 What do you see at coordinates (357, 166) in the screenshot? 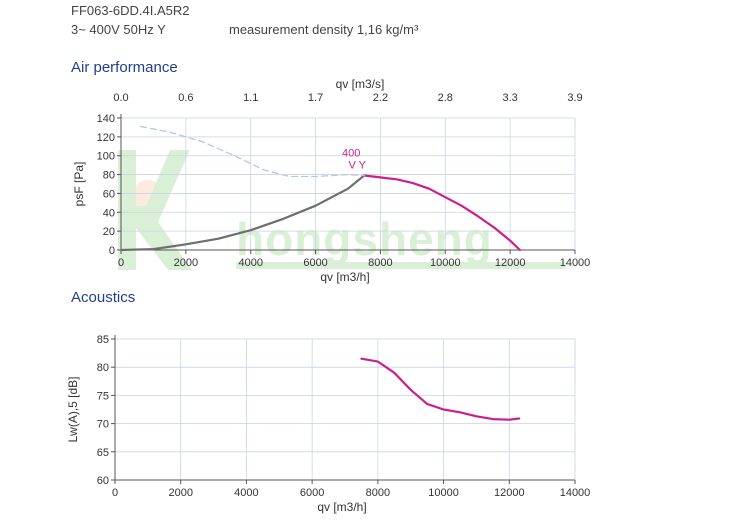
I see `curve-label-connection: V Y` at bounding box center [357, 166].